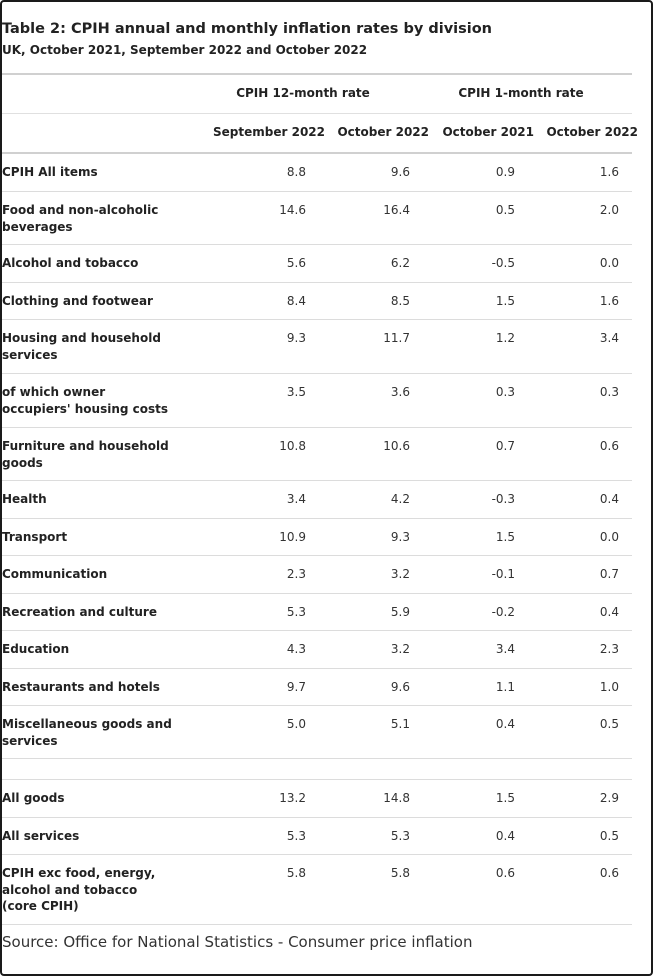 The width and height of the screenshot is (653, 976). I want to click on row-value: 10.8, so click(292, 446).